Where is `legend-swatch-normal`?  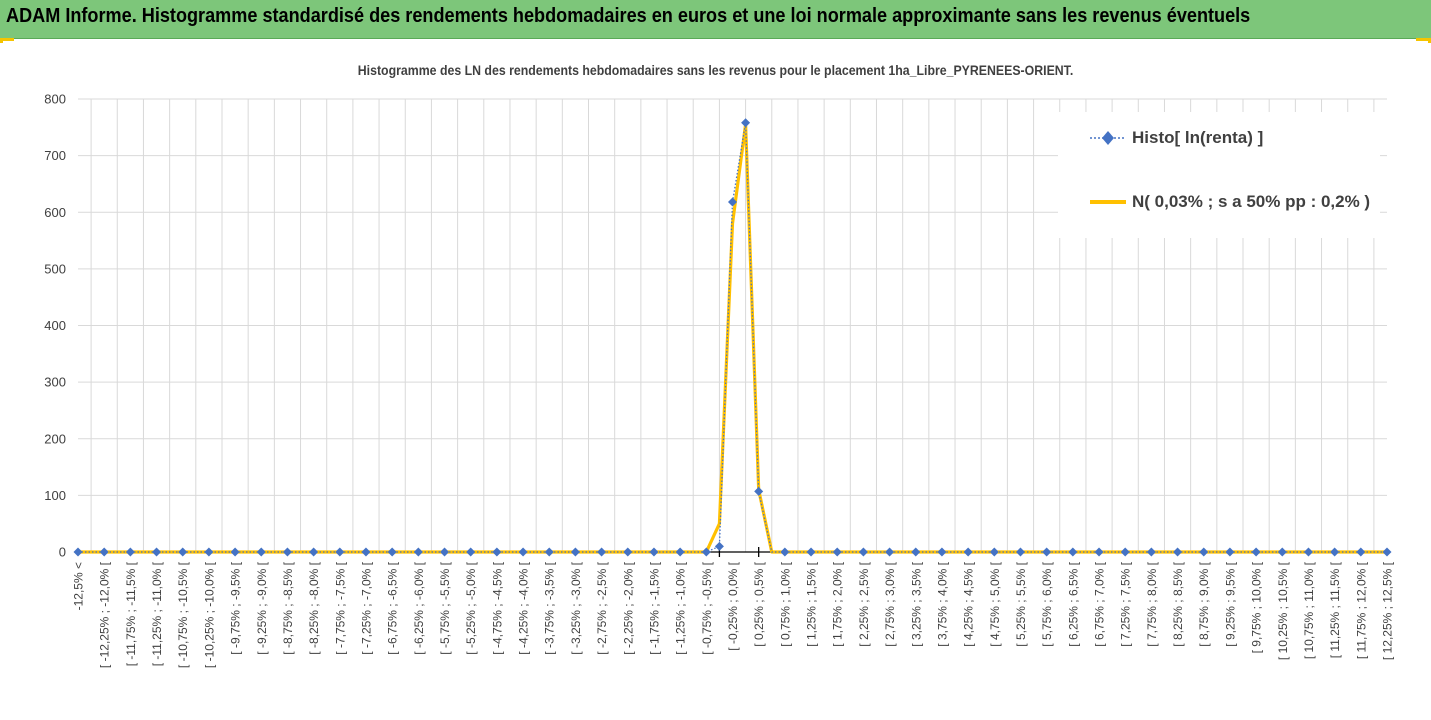
legend-swatch-normal is located at coordinates (1108, 202).